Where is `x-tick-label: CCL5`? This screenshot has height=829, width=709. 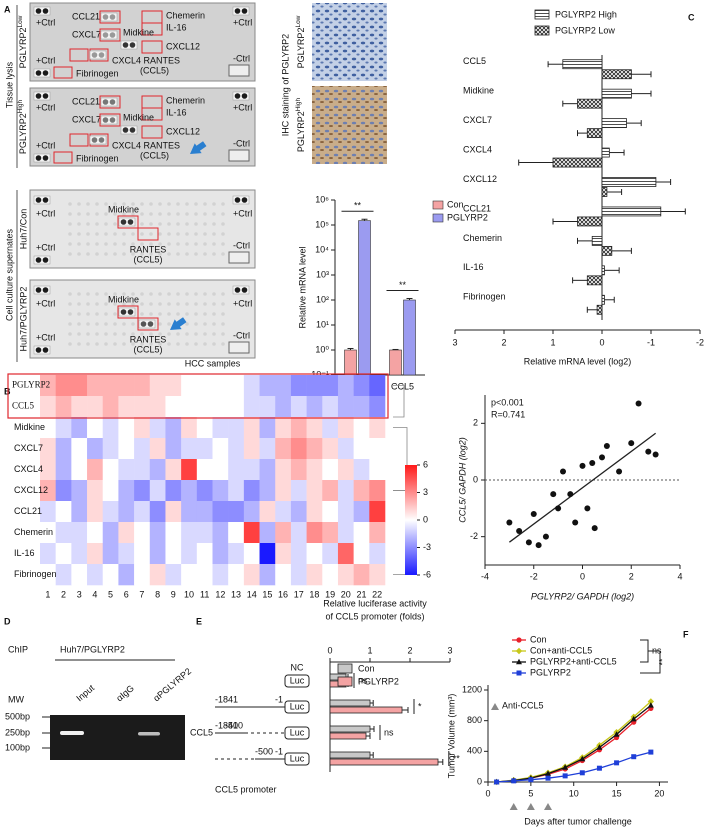
x-tick-label: CCL5 is located at coordinates (402, 386).